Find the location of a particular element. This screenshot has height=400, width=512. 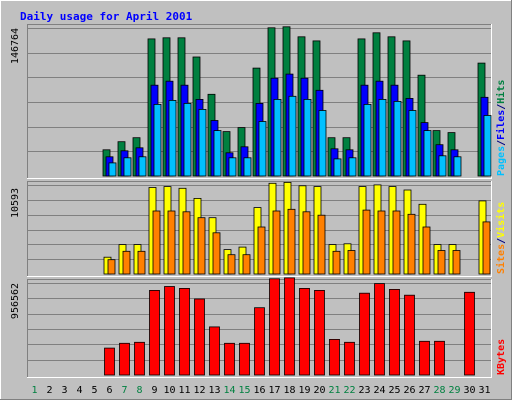

x-tick-label-3: 3 is located at coordinates (64, 390).